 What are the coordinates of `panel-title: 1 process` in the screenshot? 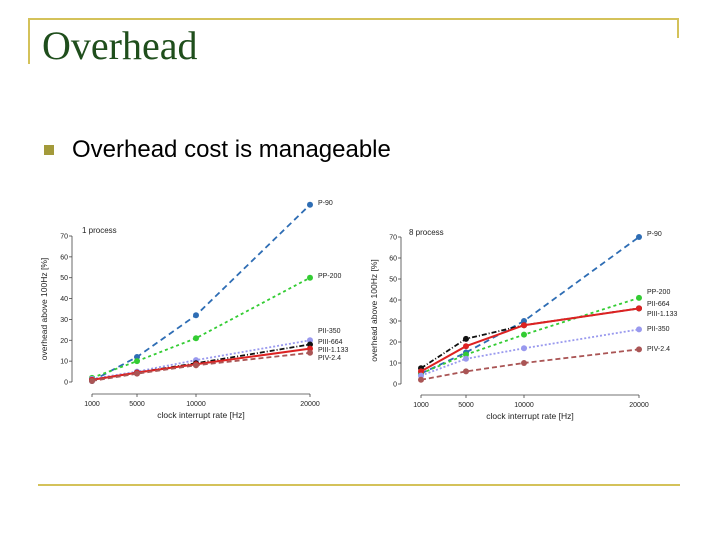 It's located at (99, 230).